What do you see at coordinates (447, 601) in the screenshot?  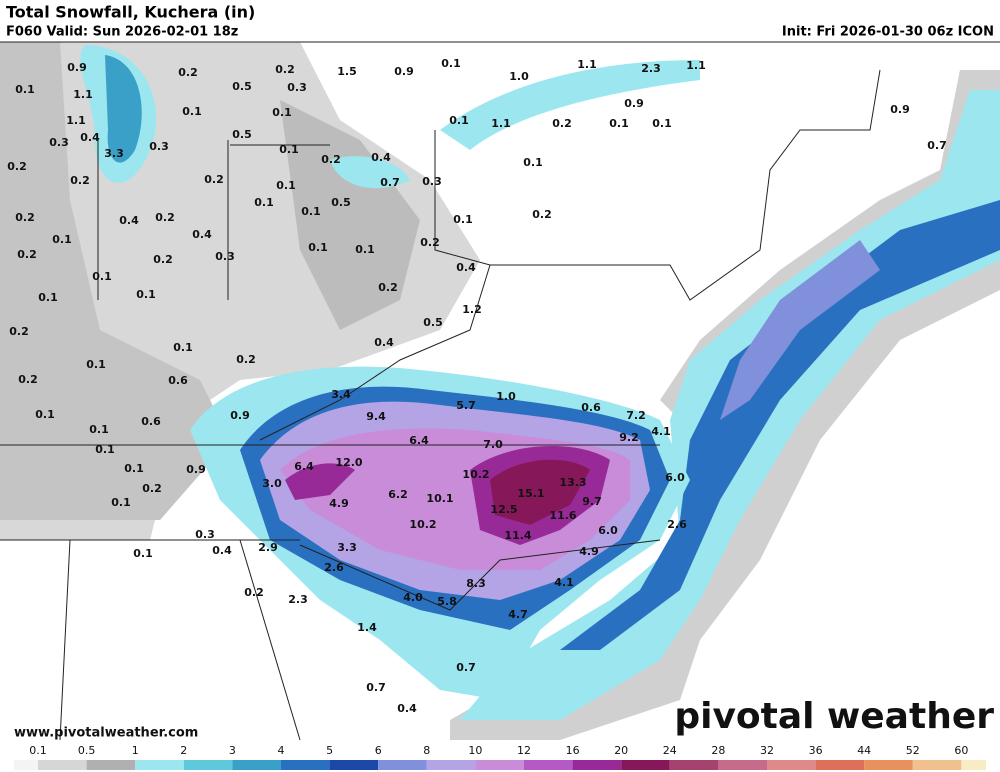 I see `snowfall-label: 5.8` at bounding box center [447, 601].